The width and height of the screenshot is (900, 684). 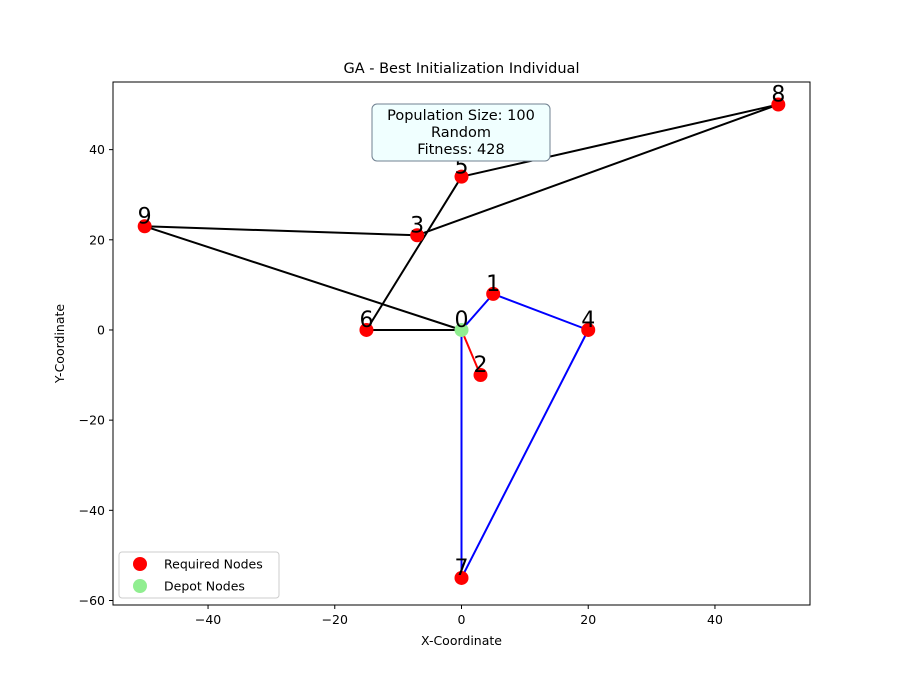 I want to click on annotation-line-method: Random, so click(x=461, y=133).